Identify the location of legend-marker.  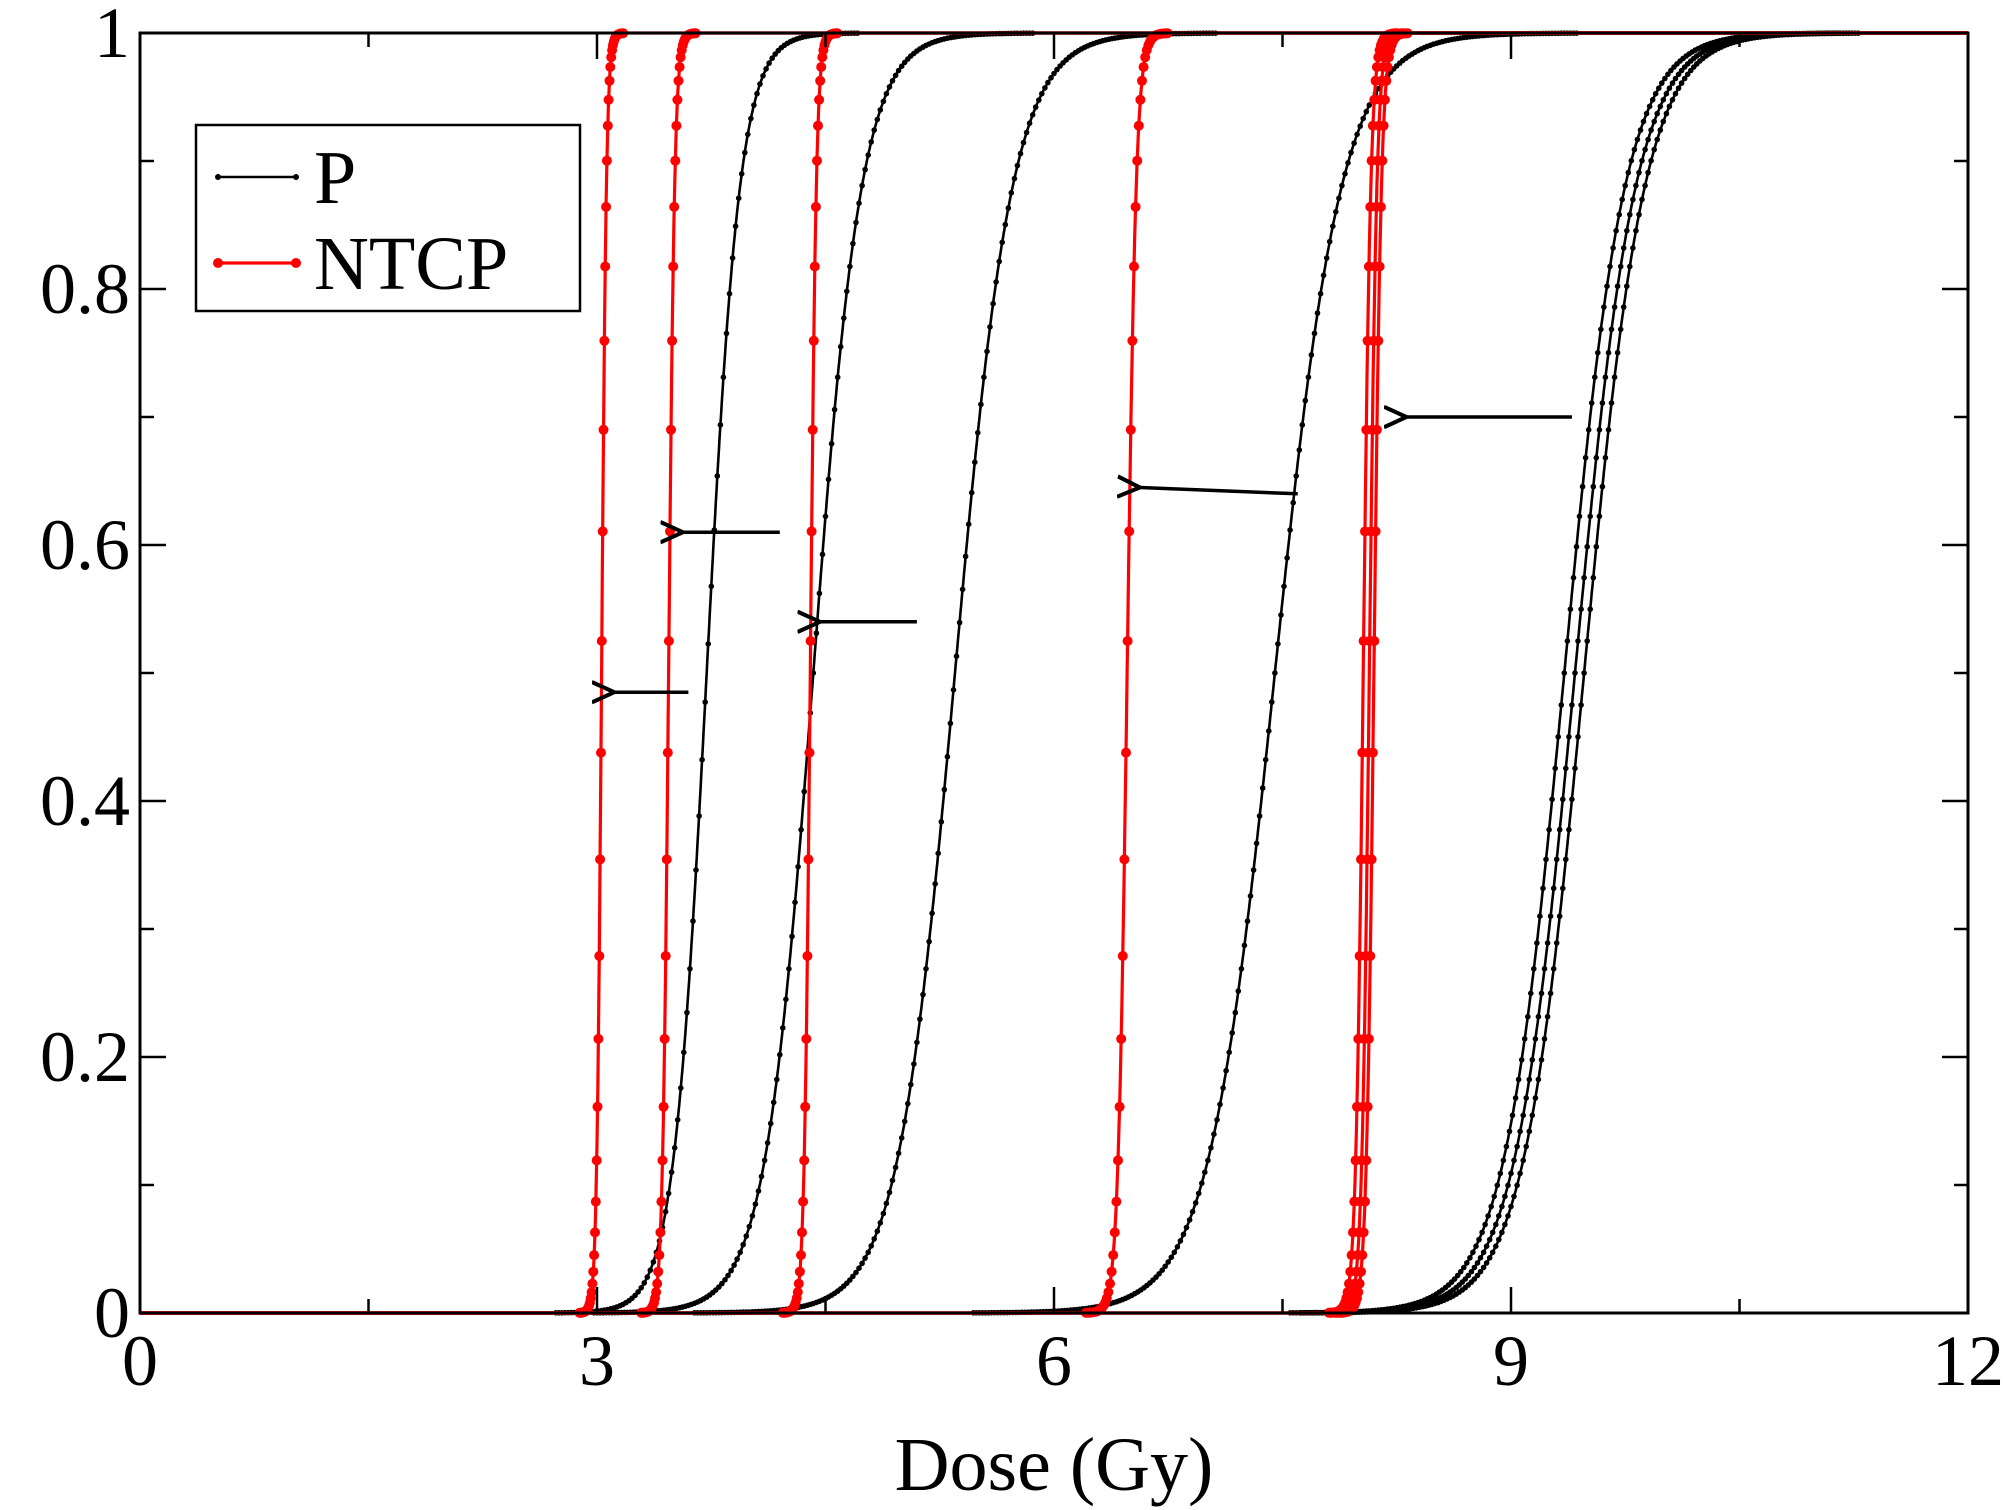
(218, 263).